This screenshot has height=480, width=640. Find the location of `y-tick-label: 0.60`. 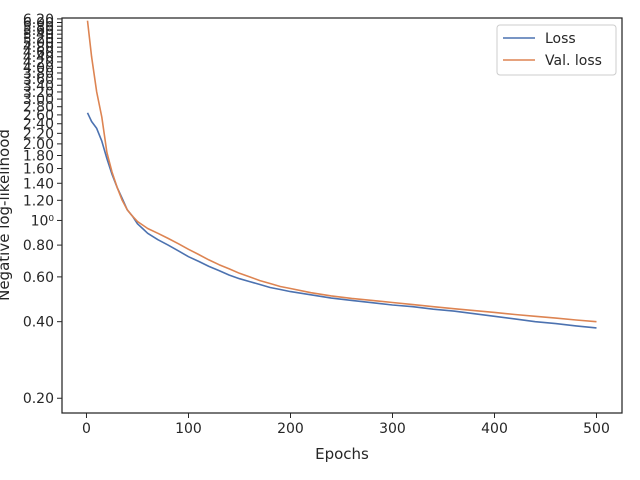

y-tick-label: 0.60 is located at coordinates (38, 278).